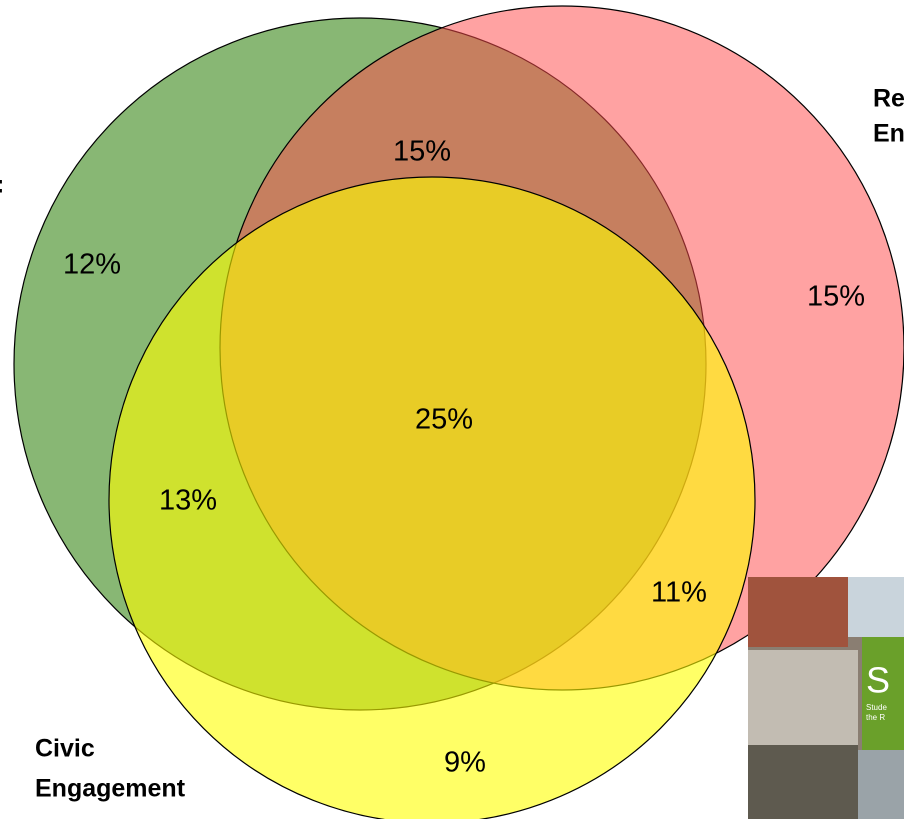 The height and width of the screenshot is (819, 904). I want to click on region-label: 12%, so click(92, 265).